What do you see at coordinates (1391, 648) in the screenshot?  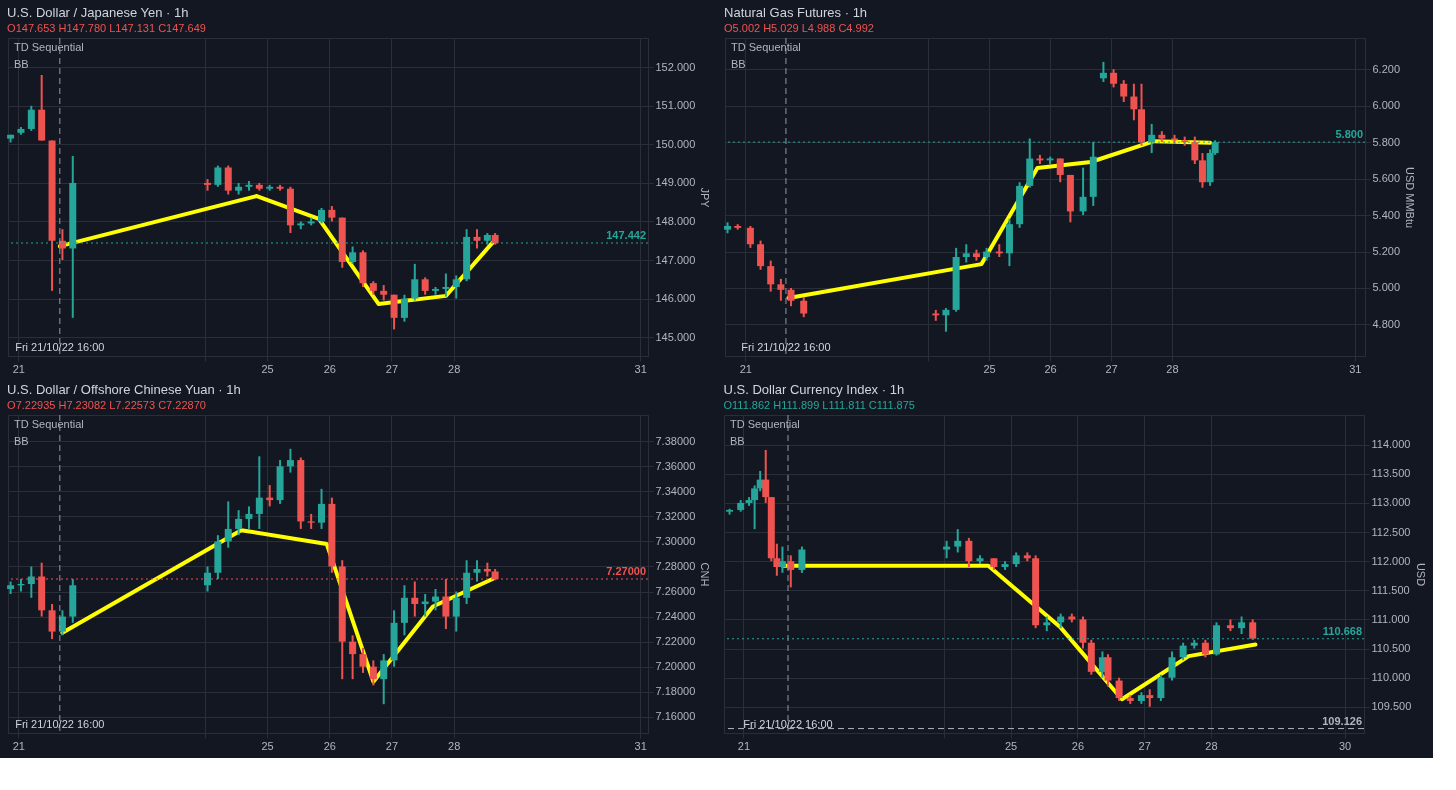 I see `y-tick-label: 110.500` at bounding box center [1391, 648].